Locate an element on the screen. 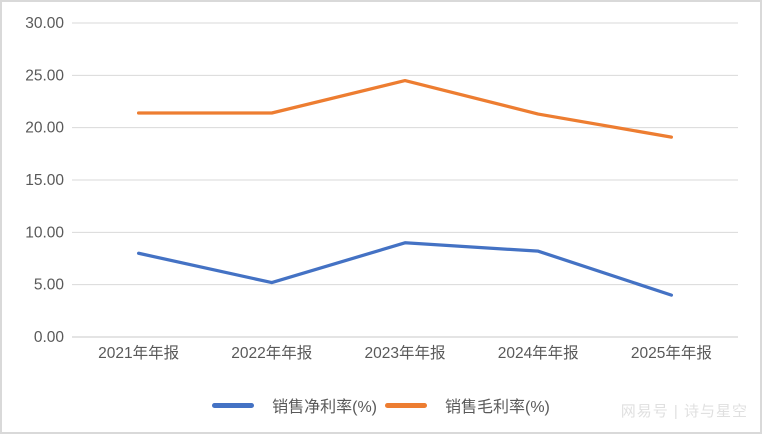 The width and height of the screenshot is (762, 434). y-axis-tick-label: 25.00 is located at coordinates (44, 75).